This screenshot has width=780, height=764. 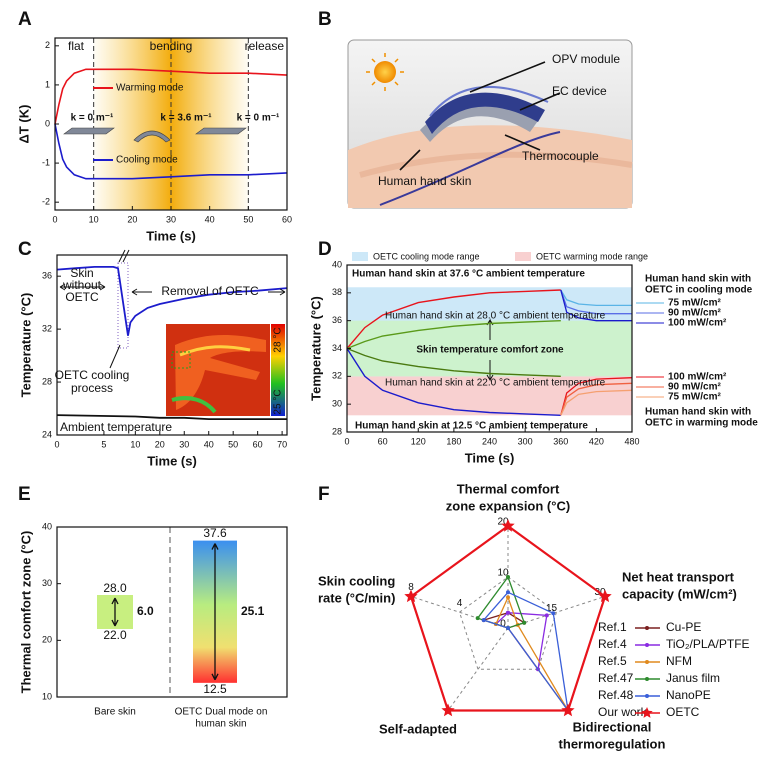 I want to click on x-axis-label: Time (s), so click(x=490, y=457).